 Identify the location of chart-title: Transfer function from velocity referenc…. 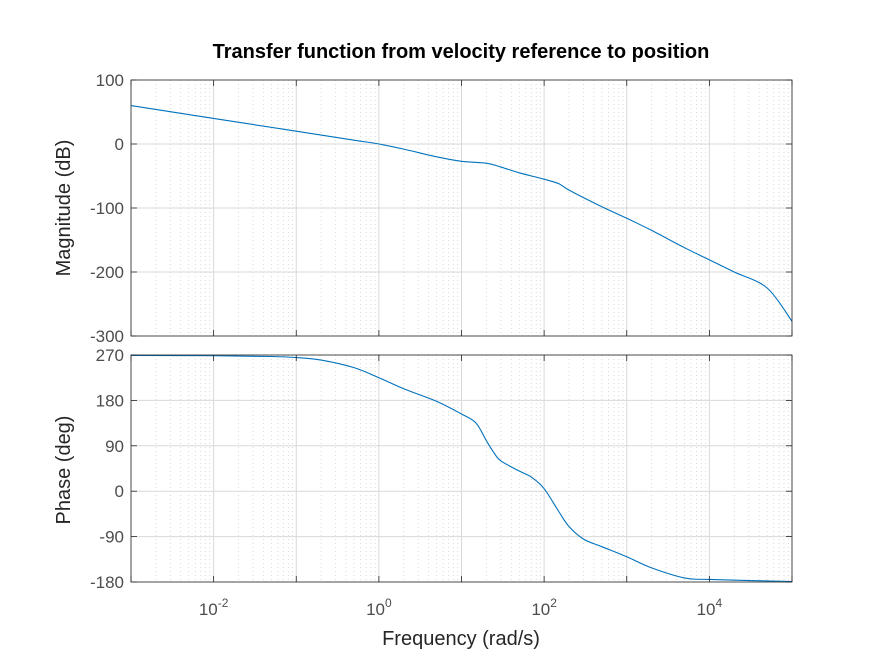
(461, 52).